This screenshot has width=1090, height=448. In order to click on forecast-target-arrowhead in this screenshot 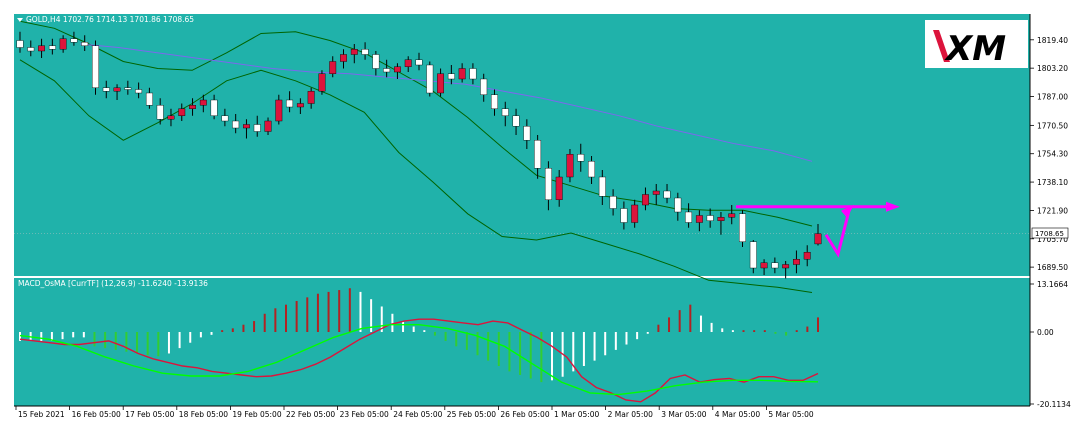, I will do `click(893, 206)`.